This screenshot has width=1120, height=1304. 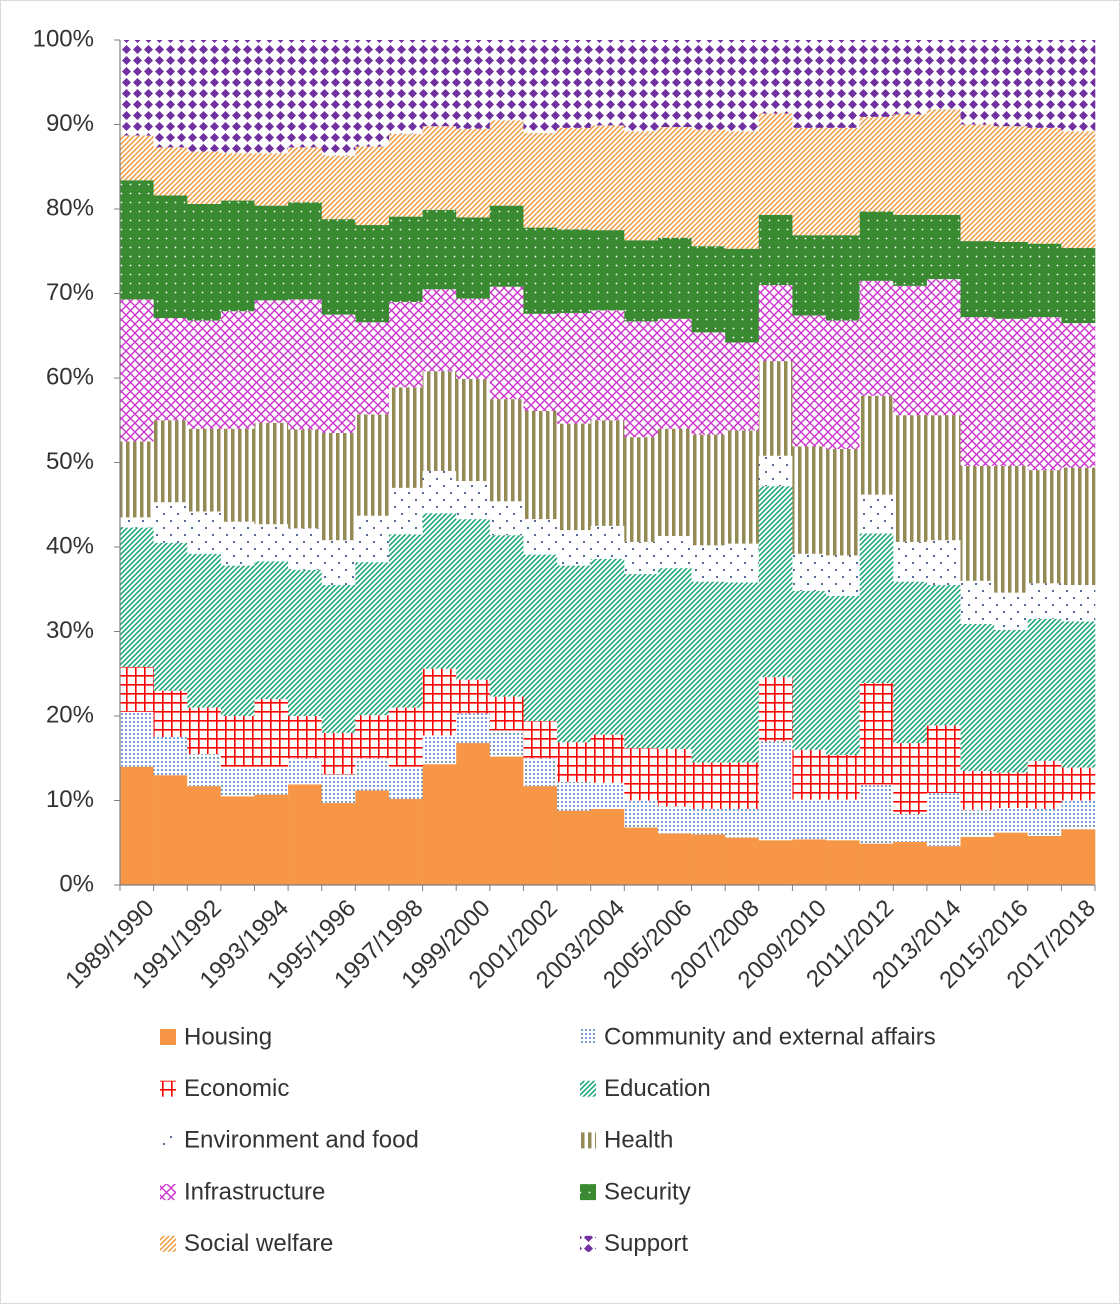 I want to click on y-tick-label: 60%, so click(x=70, y=376).